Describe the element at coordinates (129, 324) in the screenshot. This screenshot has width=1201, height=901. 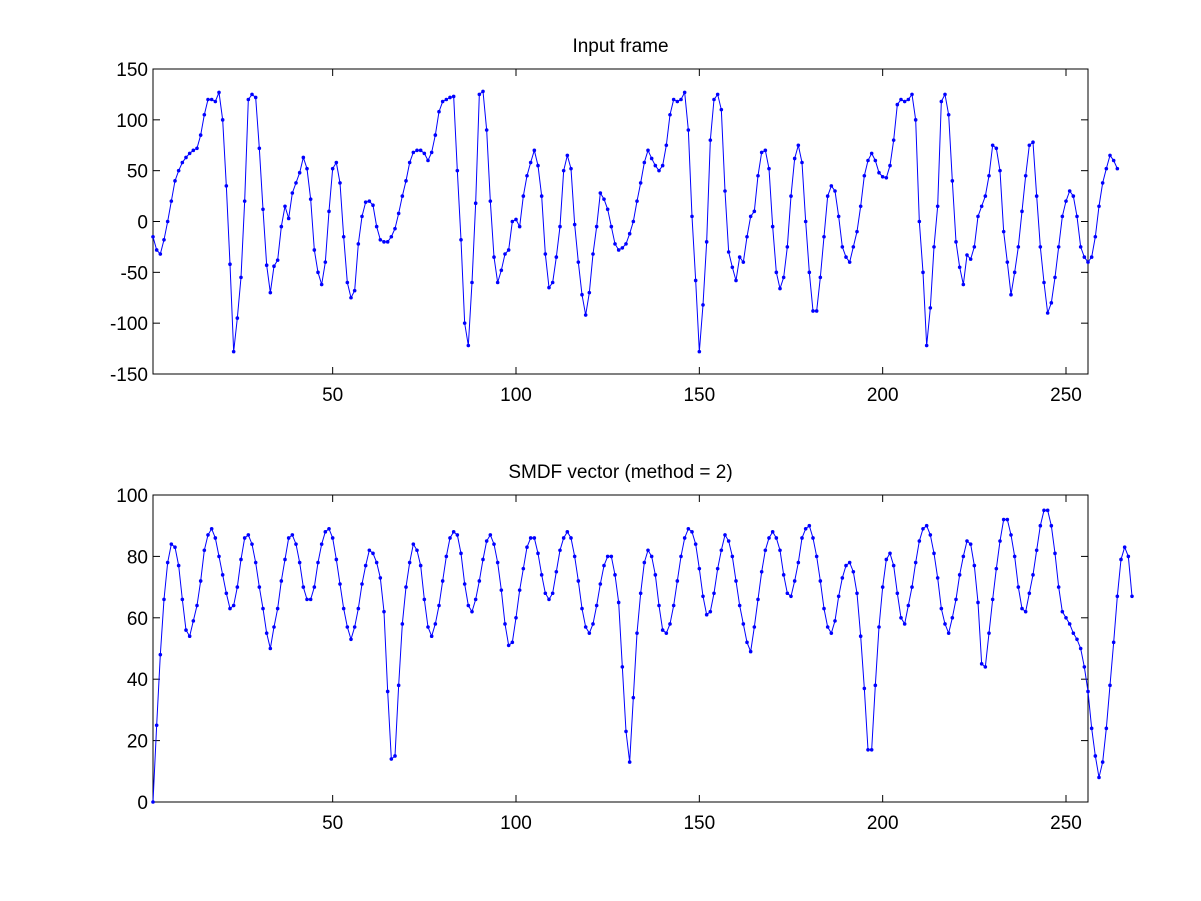
I see `input-frame-ytick-label: -100` at that location.